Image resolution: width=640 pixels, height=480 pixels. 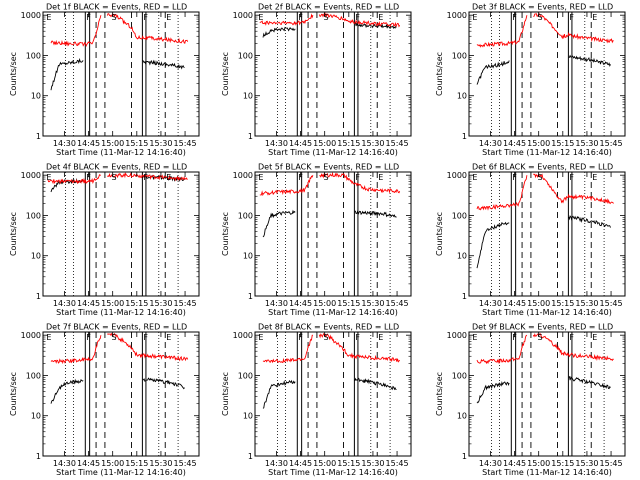 I want to click on panel-title: Det 9f BLACK = Events, RED = LLD, so click(x=542, y=327).